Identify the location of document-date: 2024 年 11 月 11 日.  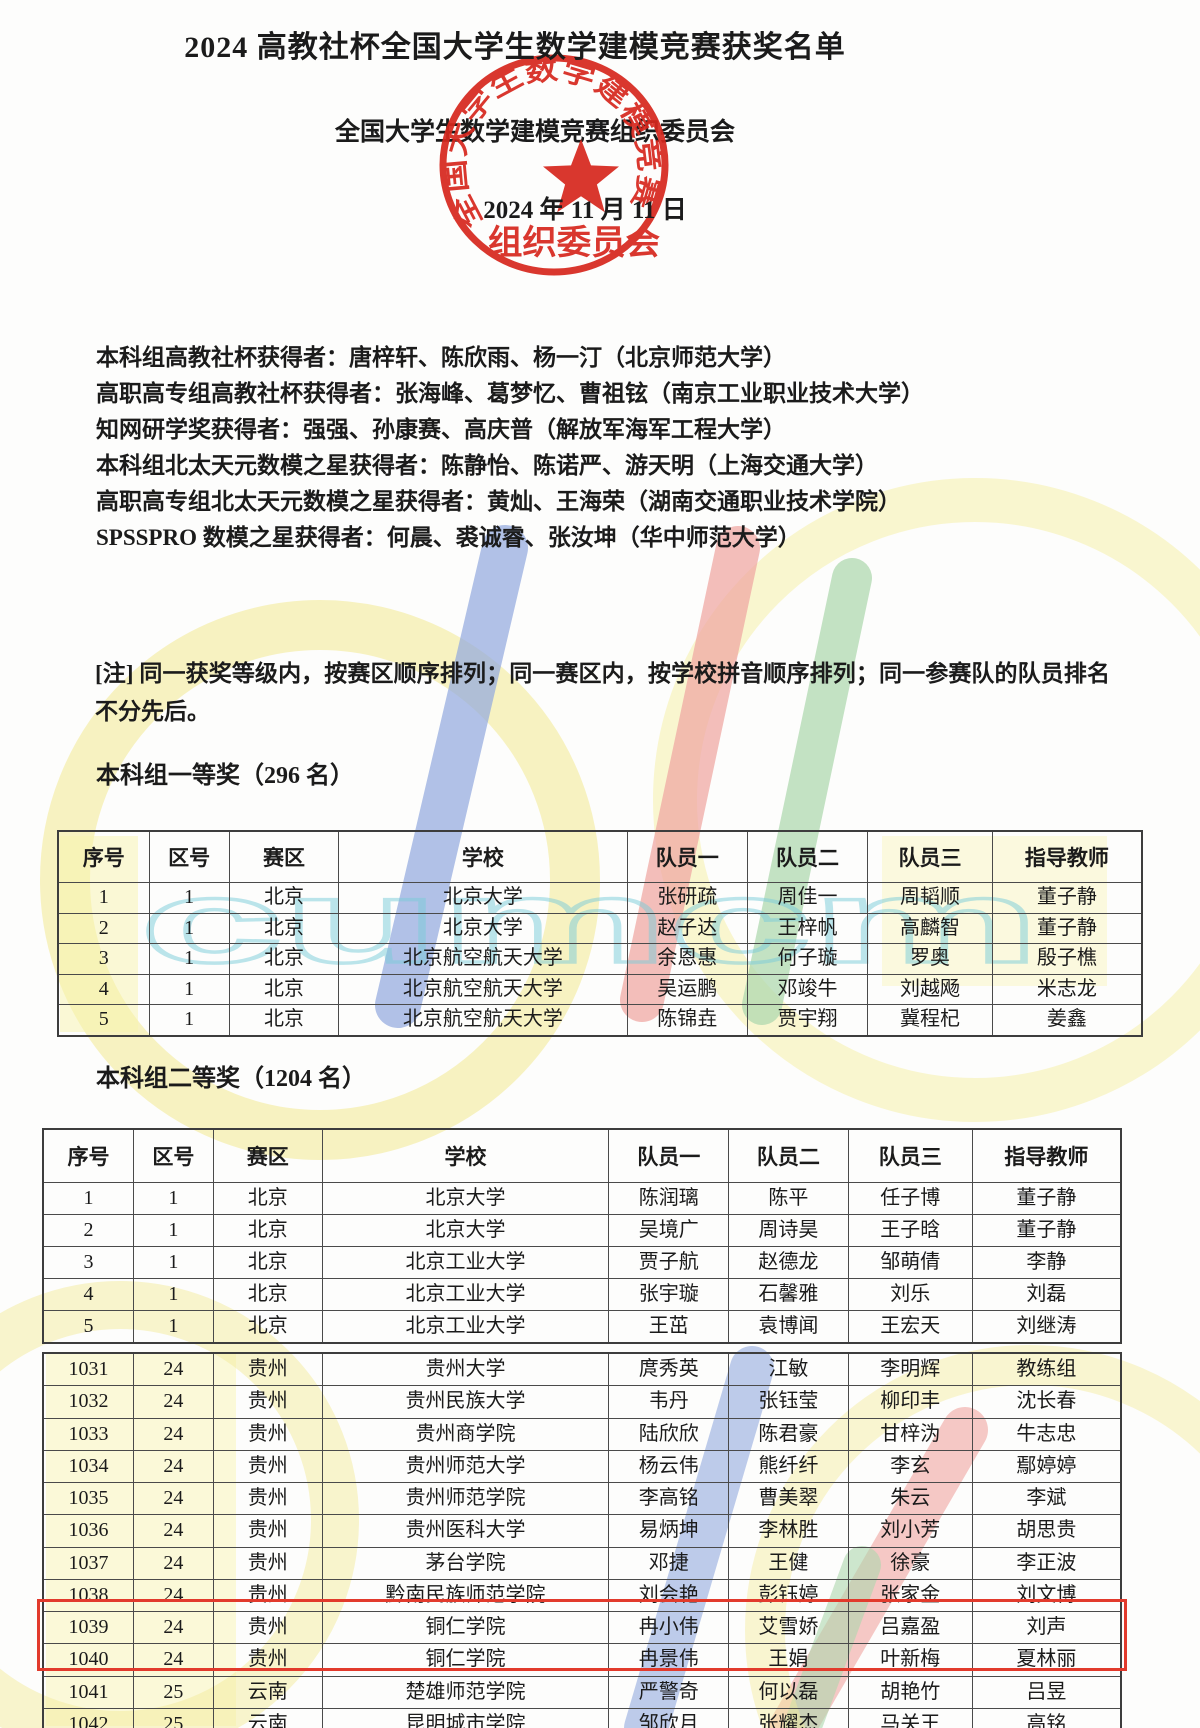
(585, 210).